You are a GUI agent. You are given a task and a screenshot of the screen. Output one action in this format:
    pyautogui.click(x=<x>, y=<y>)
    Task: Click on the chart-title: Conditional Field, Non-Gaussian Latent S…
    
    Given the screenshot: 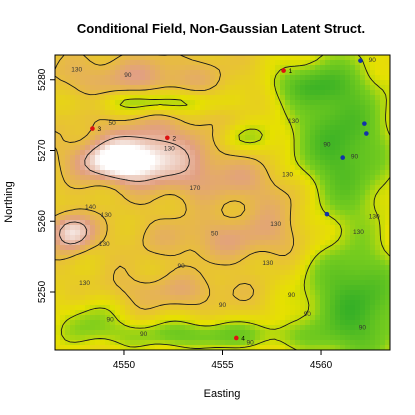 What is the action you would take?
    pyautogui.click(x=221, y=28)
    